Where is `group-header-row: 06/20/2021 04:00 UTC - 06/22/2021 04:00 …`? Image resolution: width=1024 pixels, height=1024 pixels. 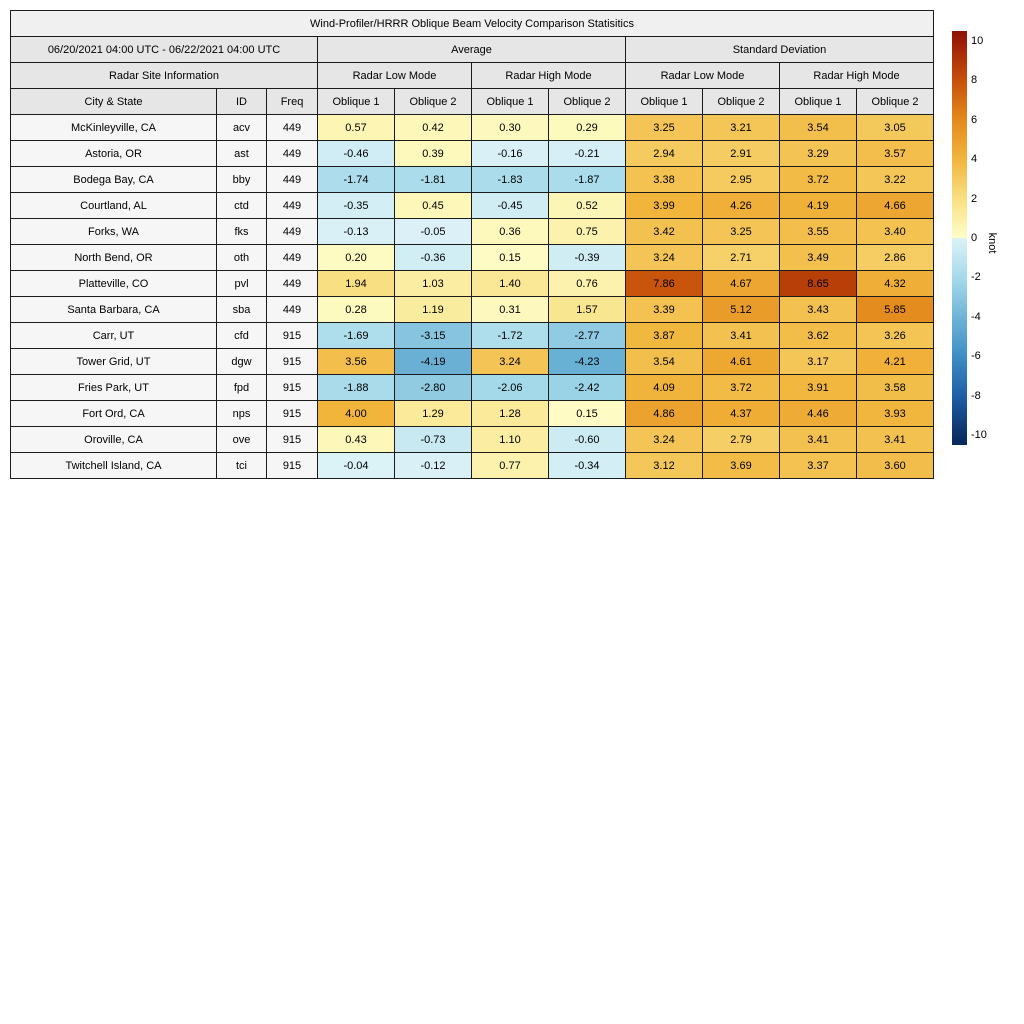
group-header-row: 06/20/2021 04:00 UTC - 06/22/2021 04:00 … is located at coordinates (472, 49).